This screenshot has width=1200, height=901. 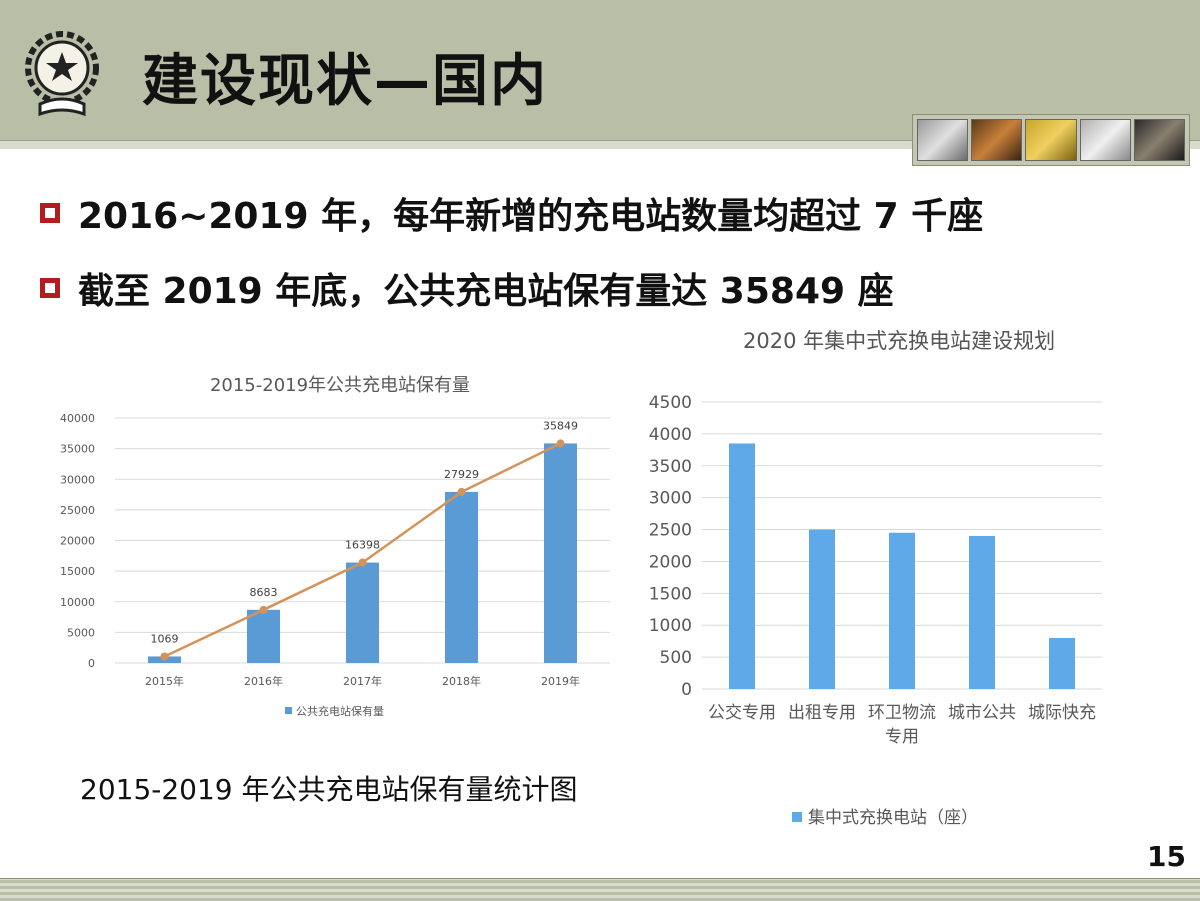 What do you see at coordinates (486, 291) in the screenshot?
I see `bullet-text: 截至 2019 年底，公共充电站保有量达 35849 座` at bounding box center [486, 291].